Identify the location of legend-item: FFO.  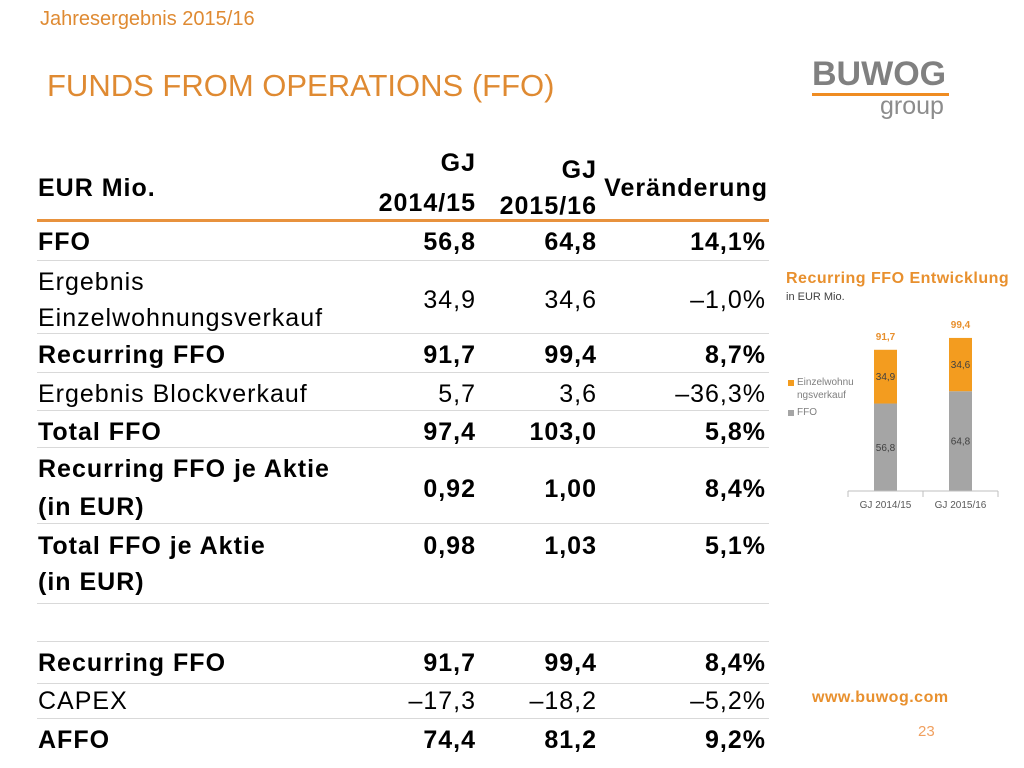
(824, 412).